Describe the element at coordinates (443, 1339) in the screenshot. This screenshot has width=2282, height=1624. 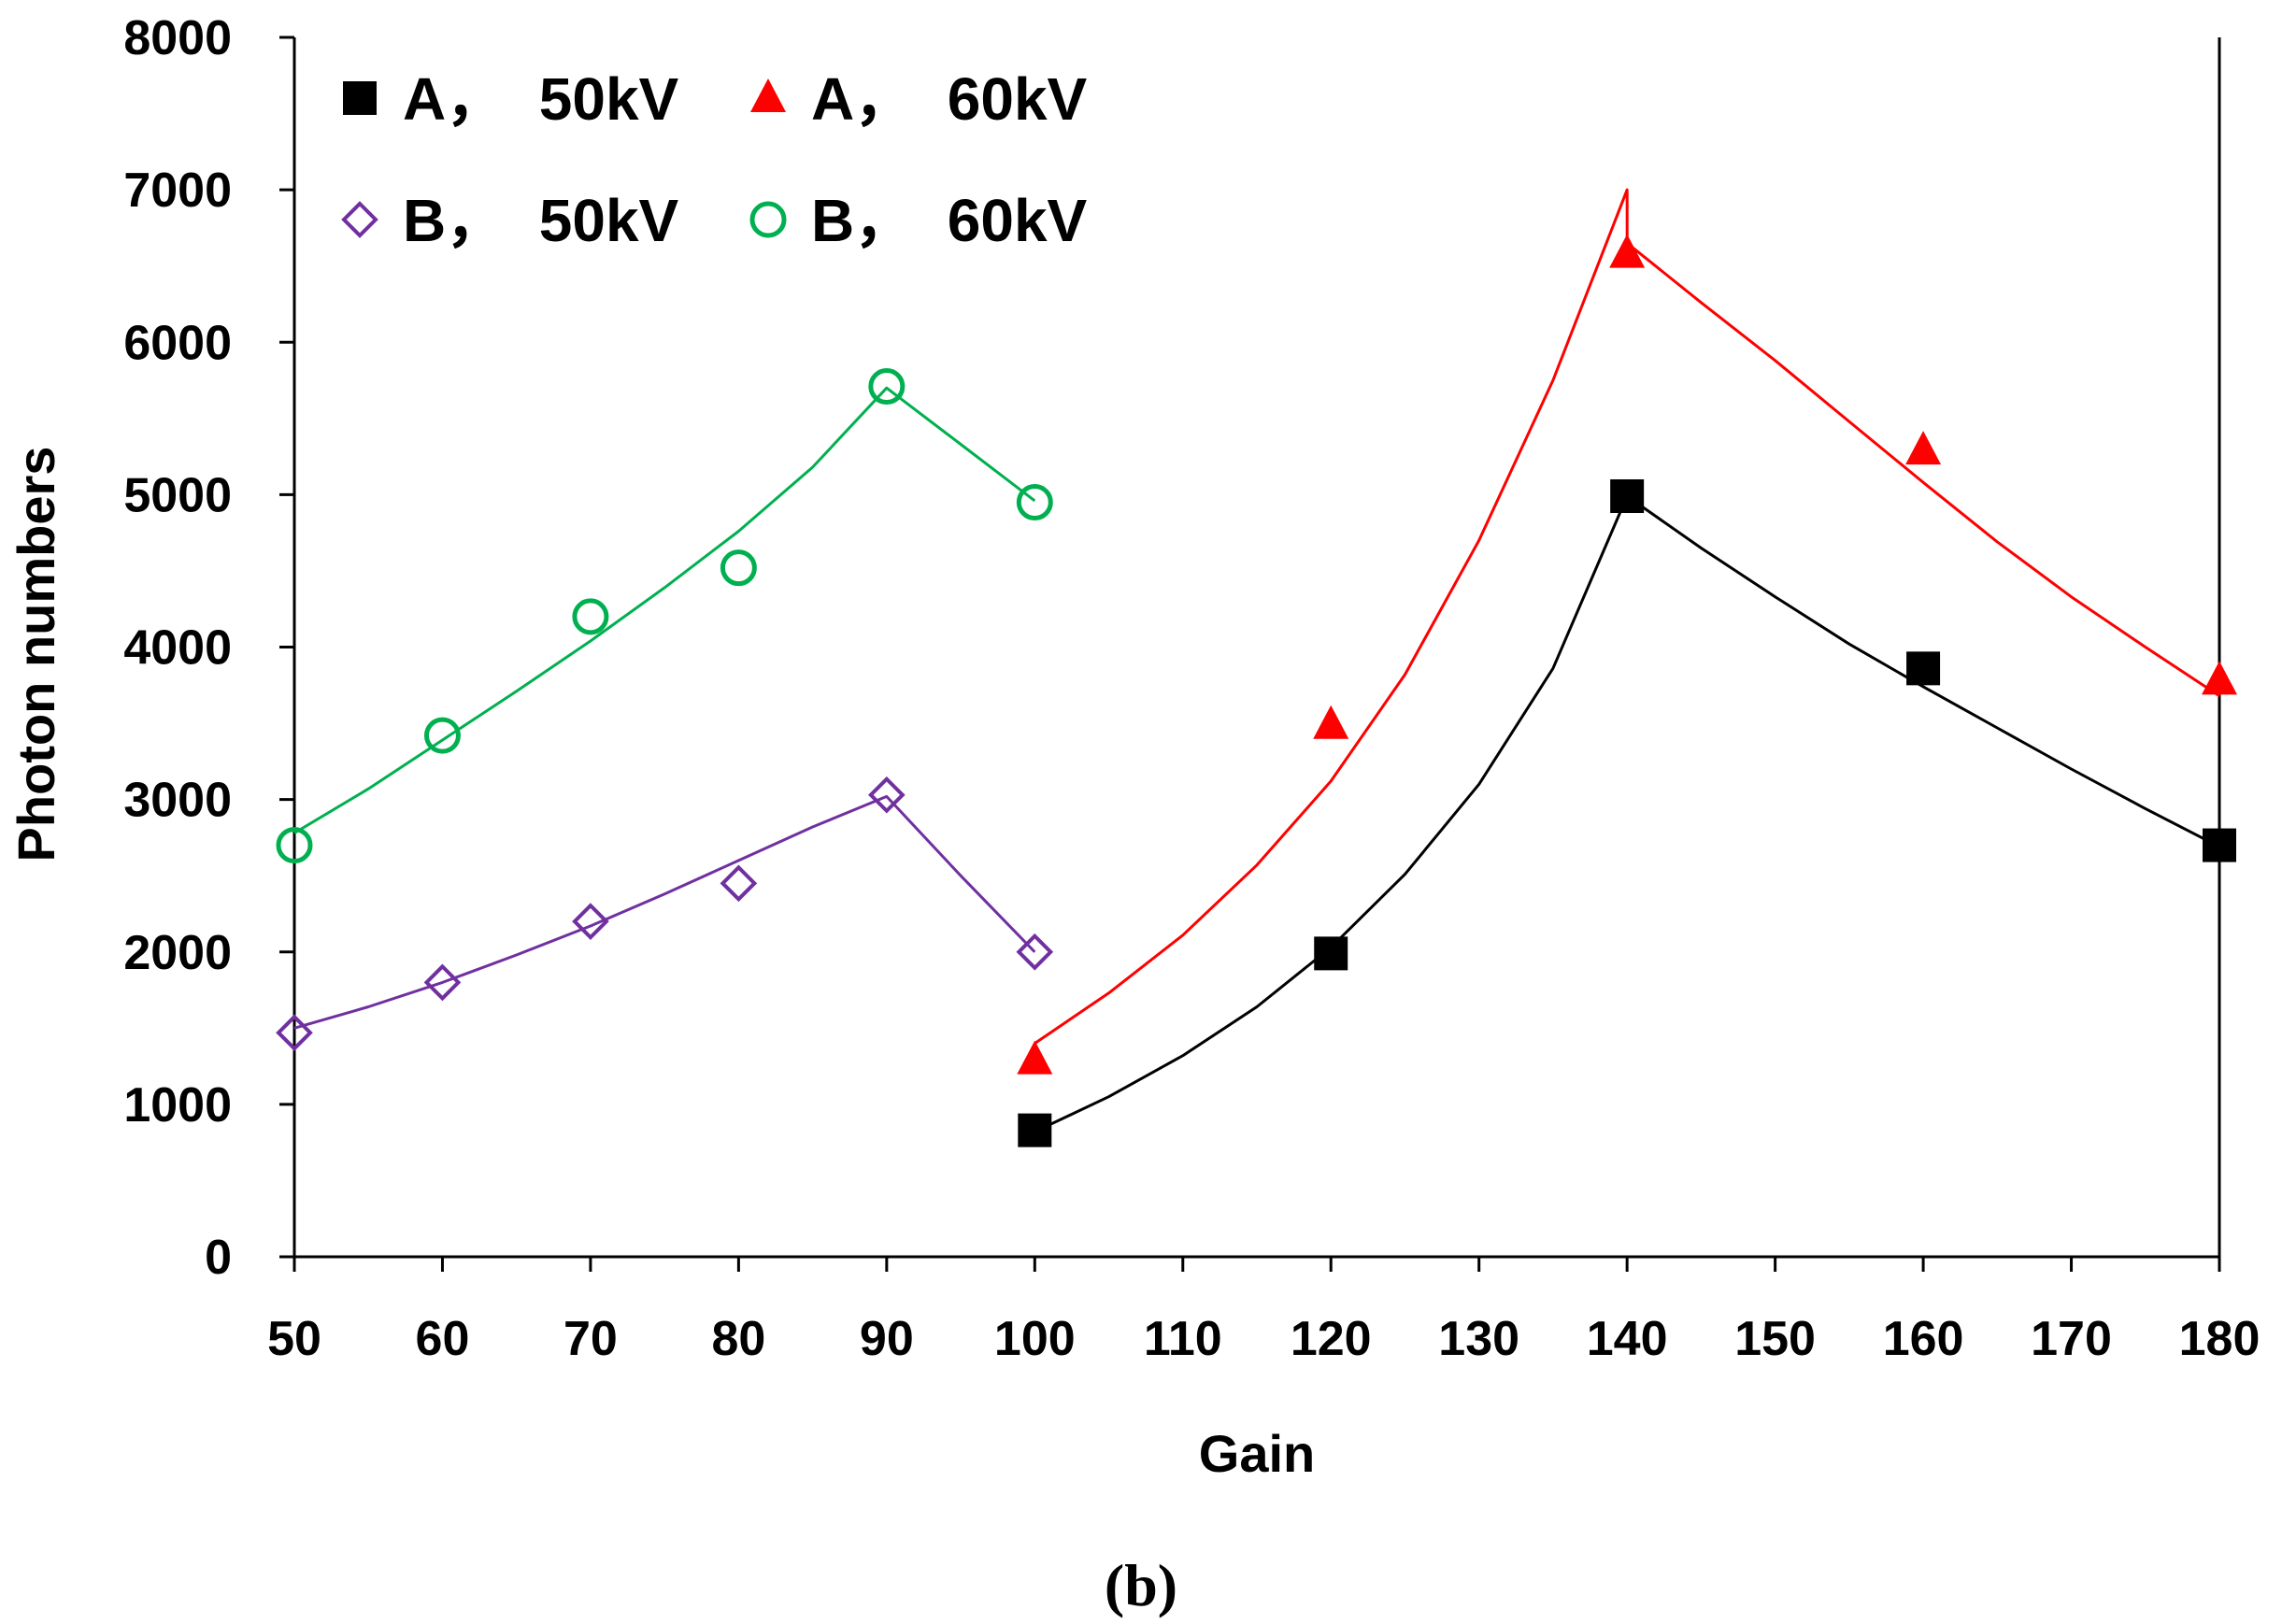
I see `x-tick-label: 60` at that location.